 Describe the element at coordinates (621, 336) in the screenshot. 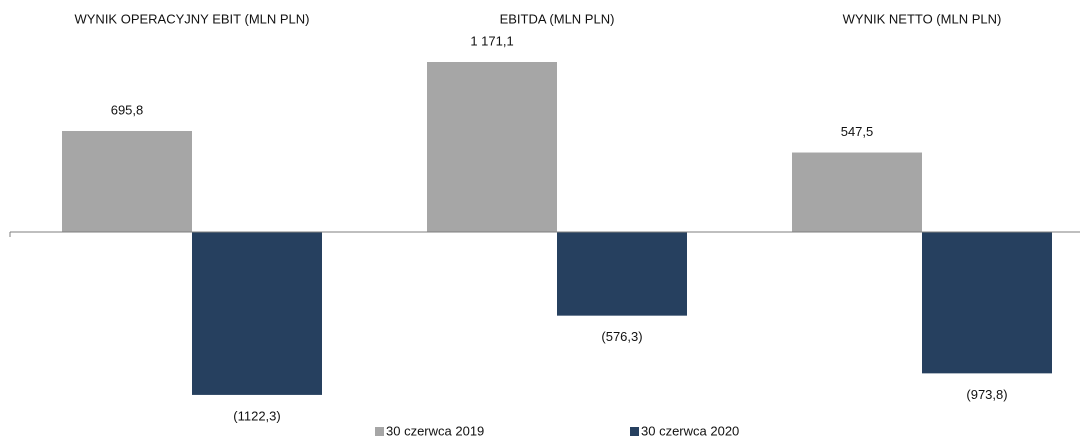

I see `value-label: (576,3)` at that location.